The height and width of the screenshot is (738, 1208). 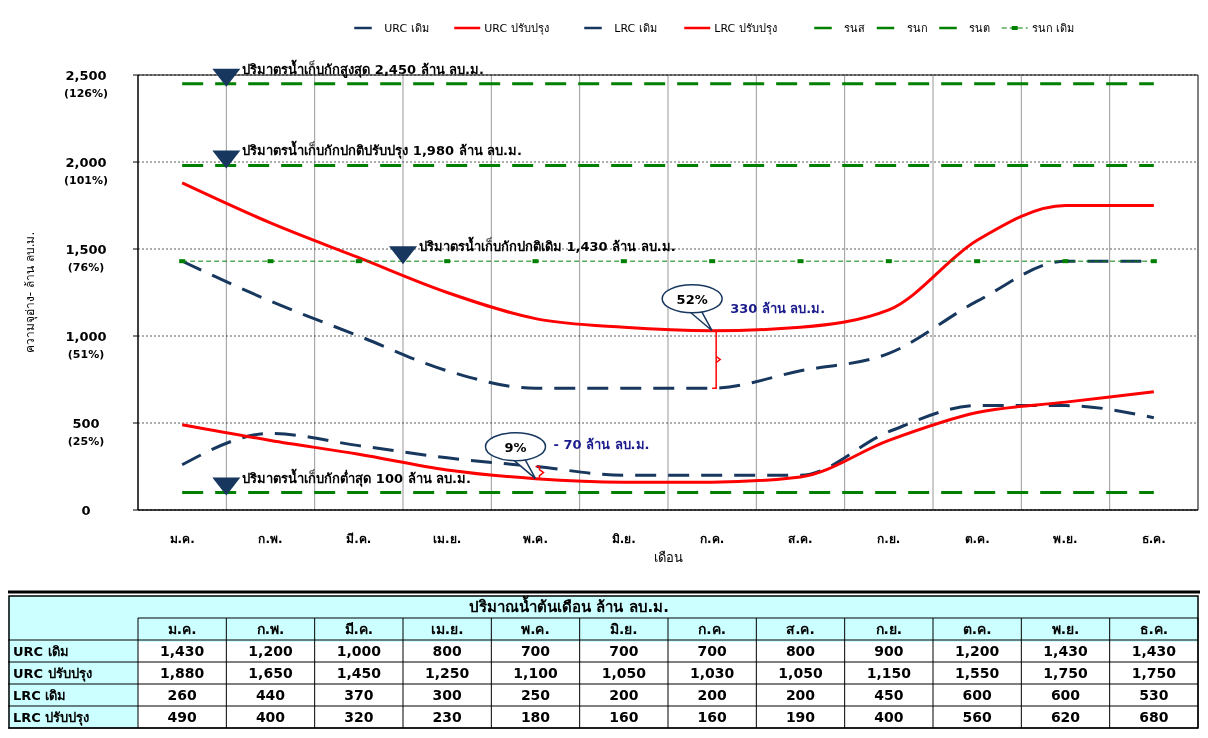 I want to click on x-tick-label: มิ.ย., so click(x=623, y=539).